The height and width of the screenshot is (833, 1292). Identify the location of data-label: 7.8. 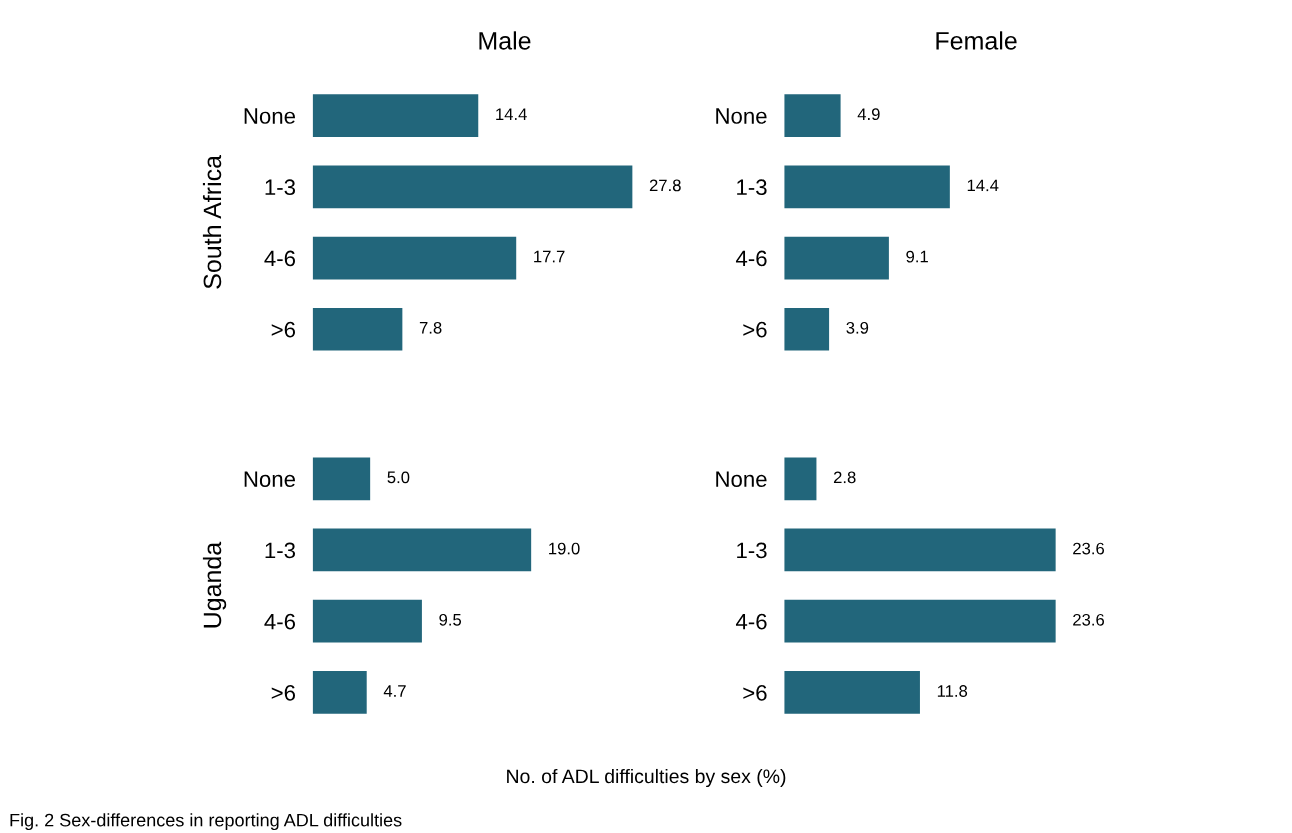
(430, 327).